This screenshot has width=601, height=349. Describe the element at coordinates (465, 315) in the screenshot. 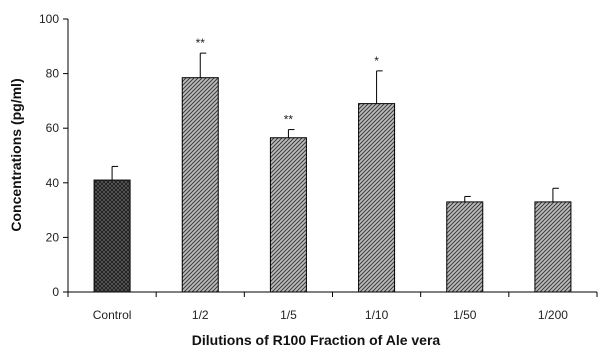

I see `x-tick-label: 1/50` at that location.